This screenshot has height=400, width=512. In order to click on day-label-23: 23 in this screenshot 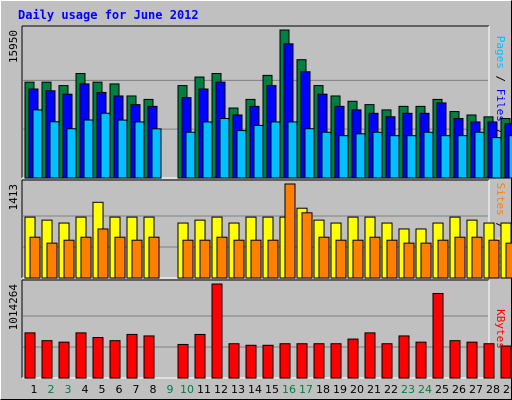, I will do `click(408, 389)`.